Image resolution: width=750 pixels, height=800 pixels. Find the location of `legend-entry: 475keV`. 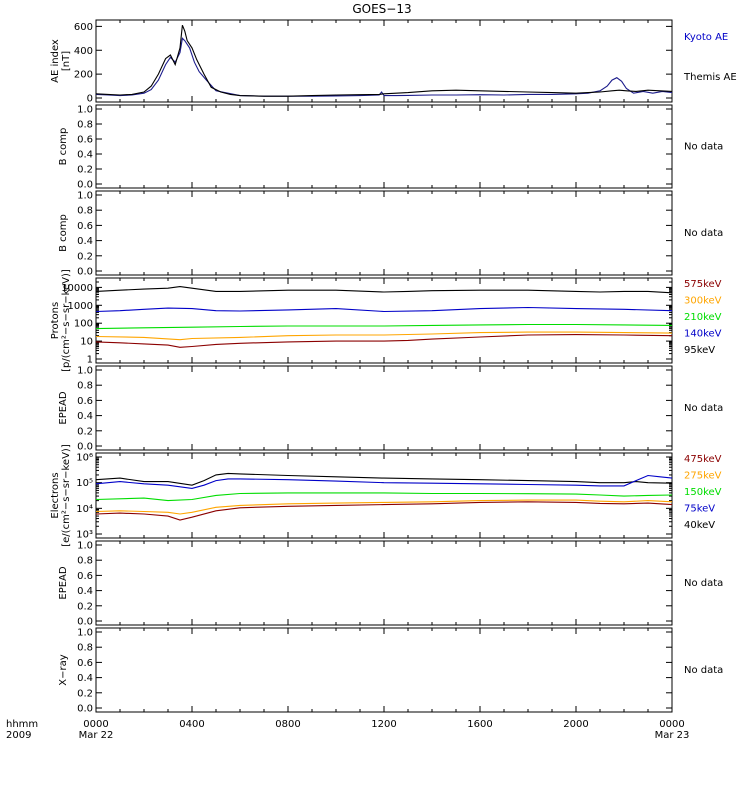

legend-entry: 475keV is located at coordinates (703, 459).